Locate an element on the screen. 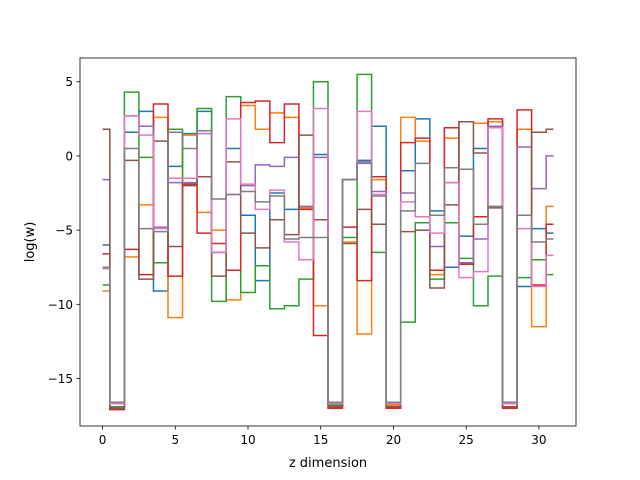  x-axis-label: z dimension is located at coordinates (328, 463).